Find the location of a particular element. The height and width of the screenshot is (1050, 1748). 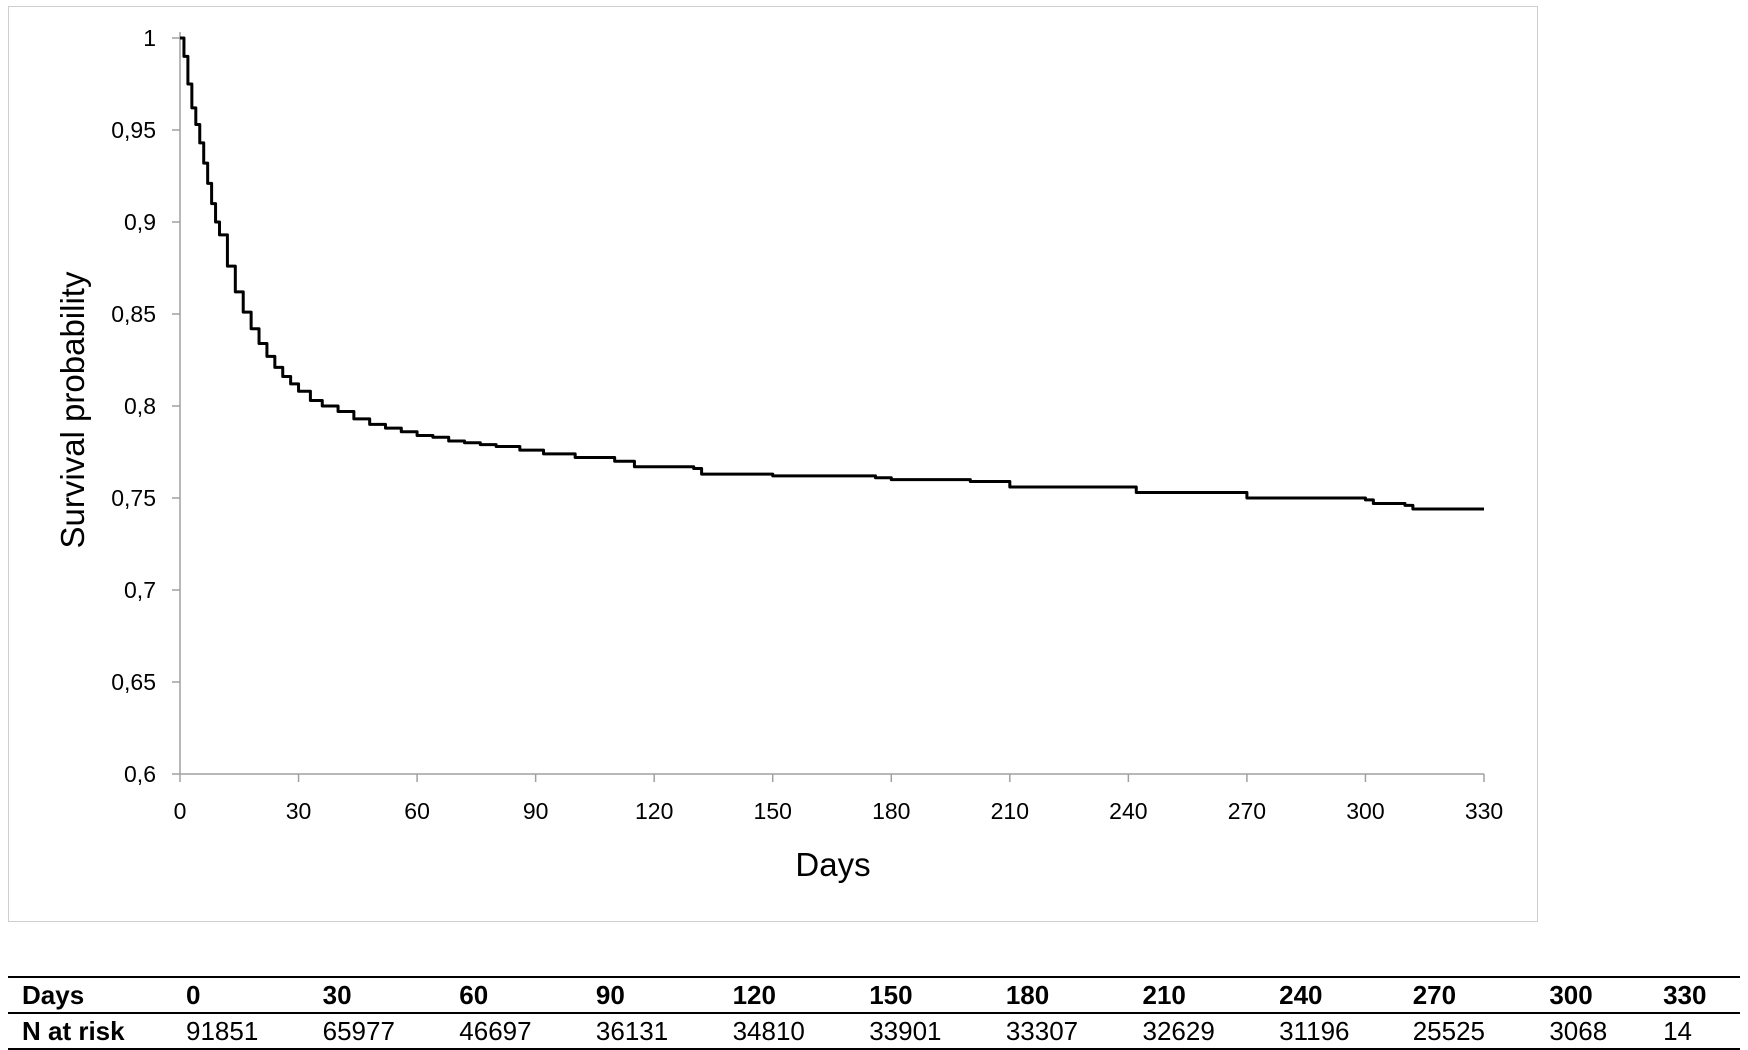

x-tick-label: 330 is located at coordinates (1484, 811).